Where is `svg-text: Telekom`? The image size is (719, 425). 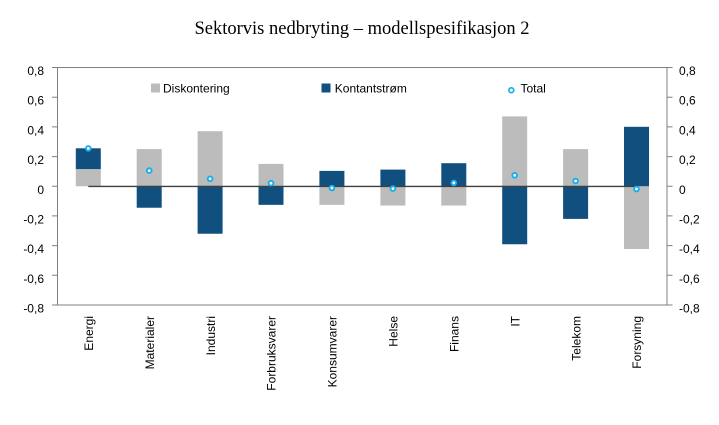
svg-text: Telekom is located at coordinates (576, 338).